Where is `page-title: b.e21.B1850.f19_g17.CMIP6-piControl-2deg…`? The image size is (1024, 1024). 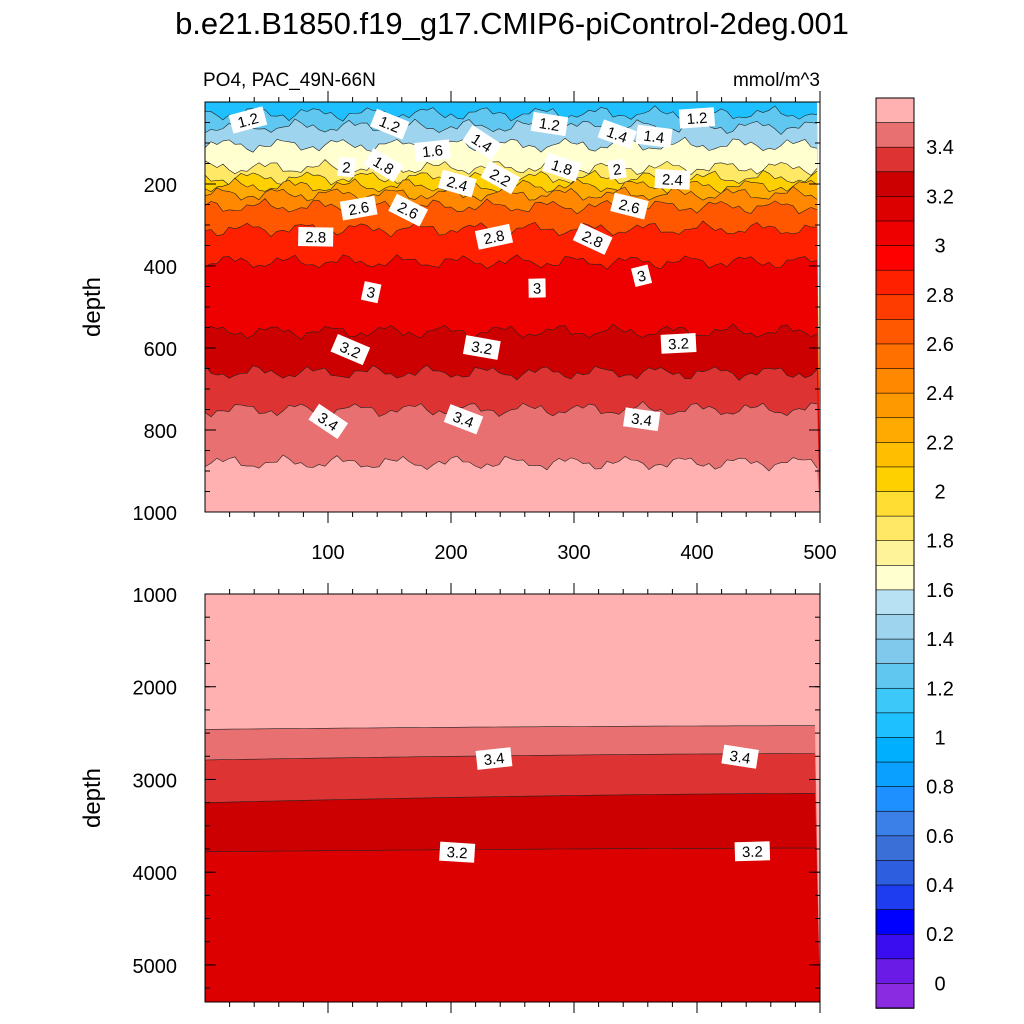
page-title: b.e21.B1850.f19_g17.CMIP6-piControl-2deg… is located at coordinates (512, 23).